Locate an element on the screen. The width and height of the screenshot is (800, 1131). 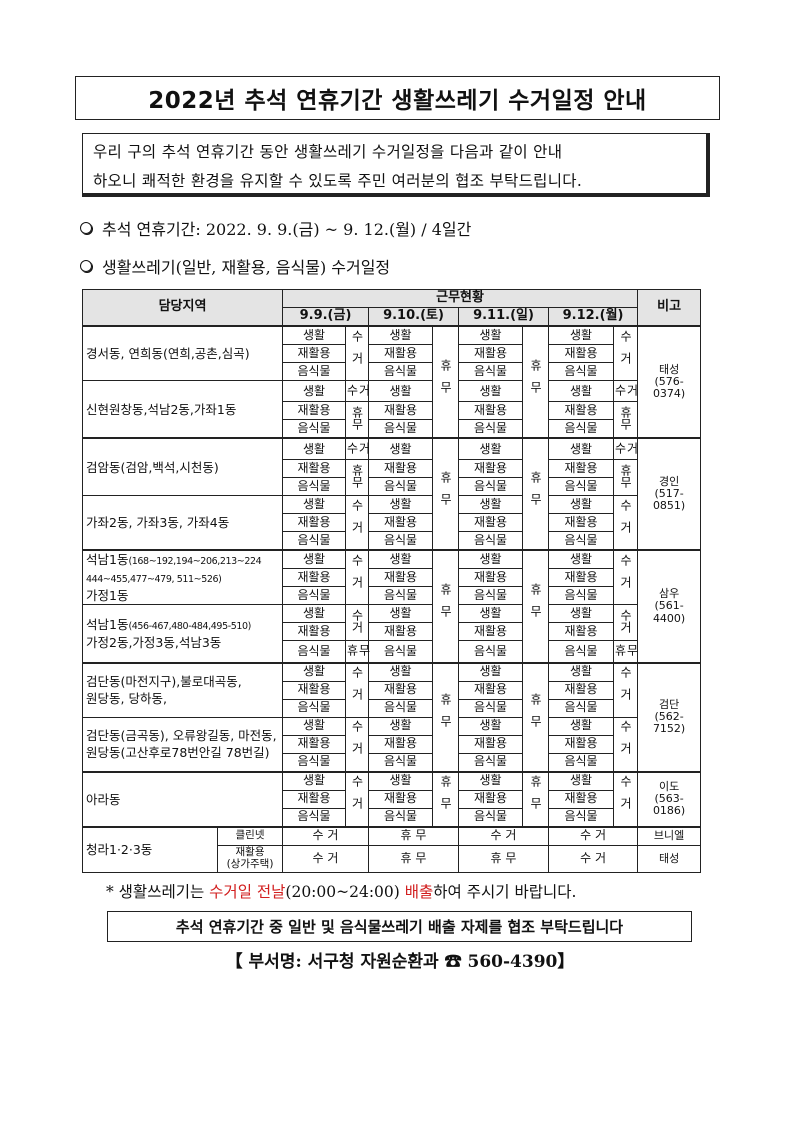
area-primary: 검단동(금곡동), 오류왕길동, 마전동, is located at coordinates (181, 736).